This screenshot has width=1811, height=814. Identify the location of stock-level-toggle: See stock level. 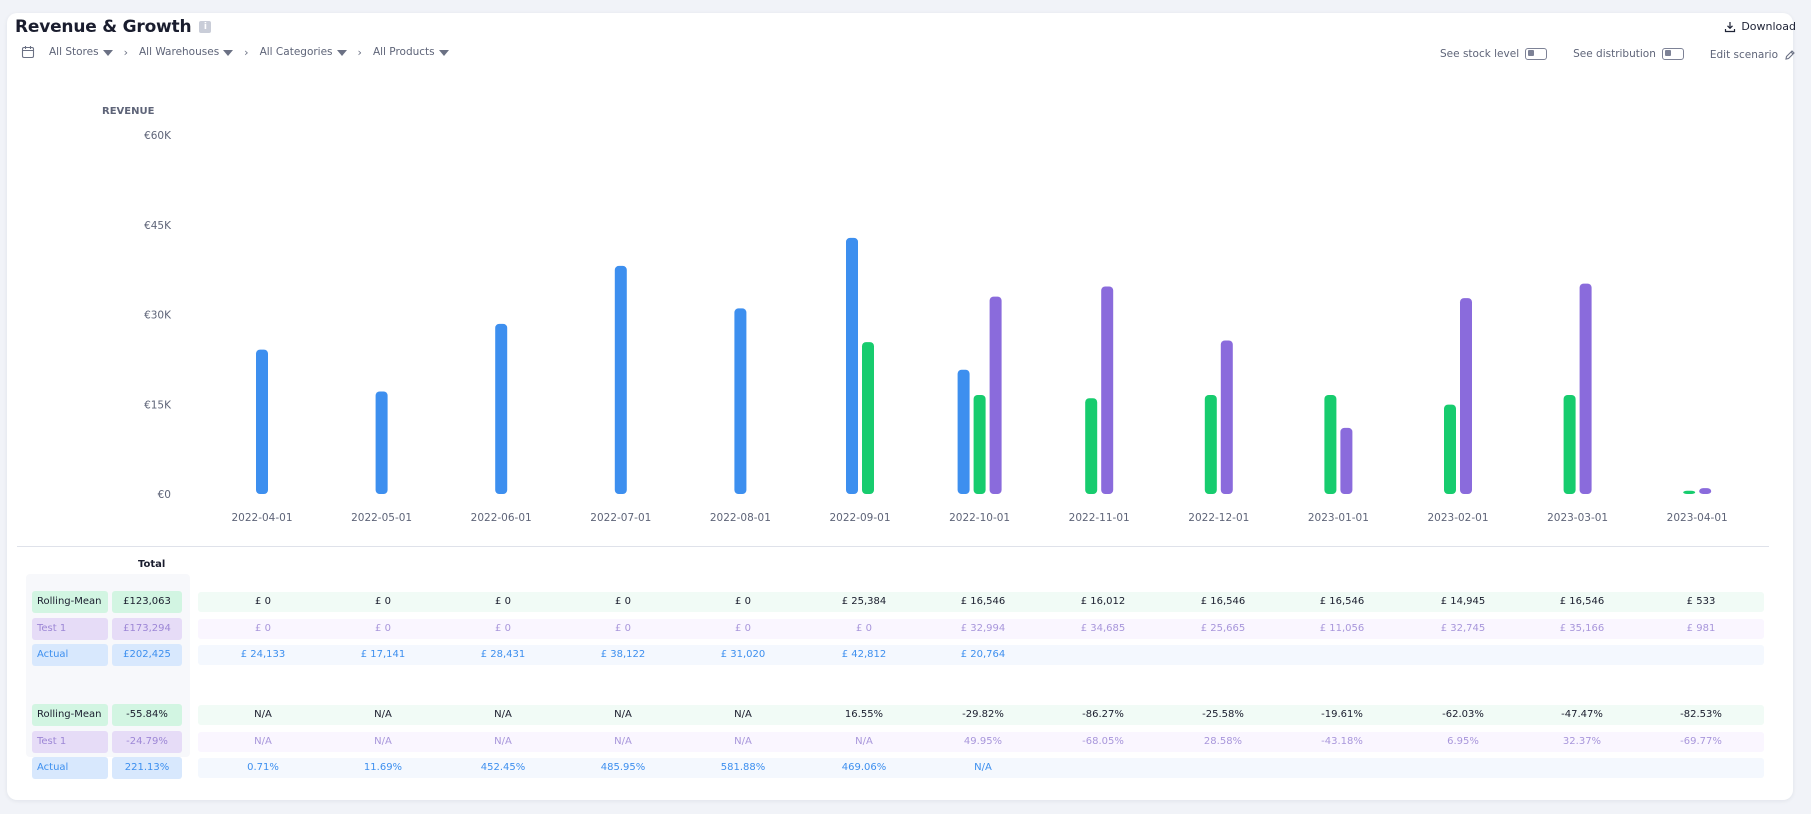
(1494, 53).